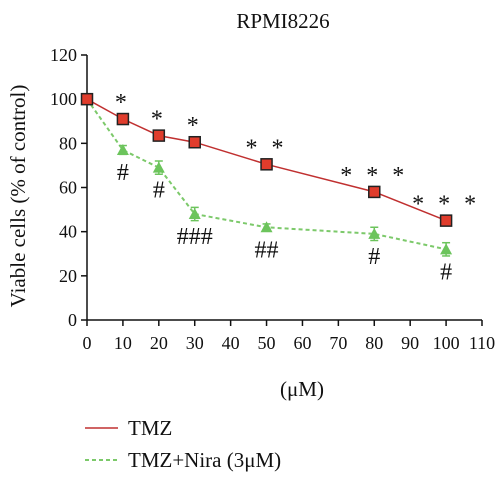  I want to click on x-tick-label: 40, so click(231, 343).